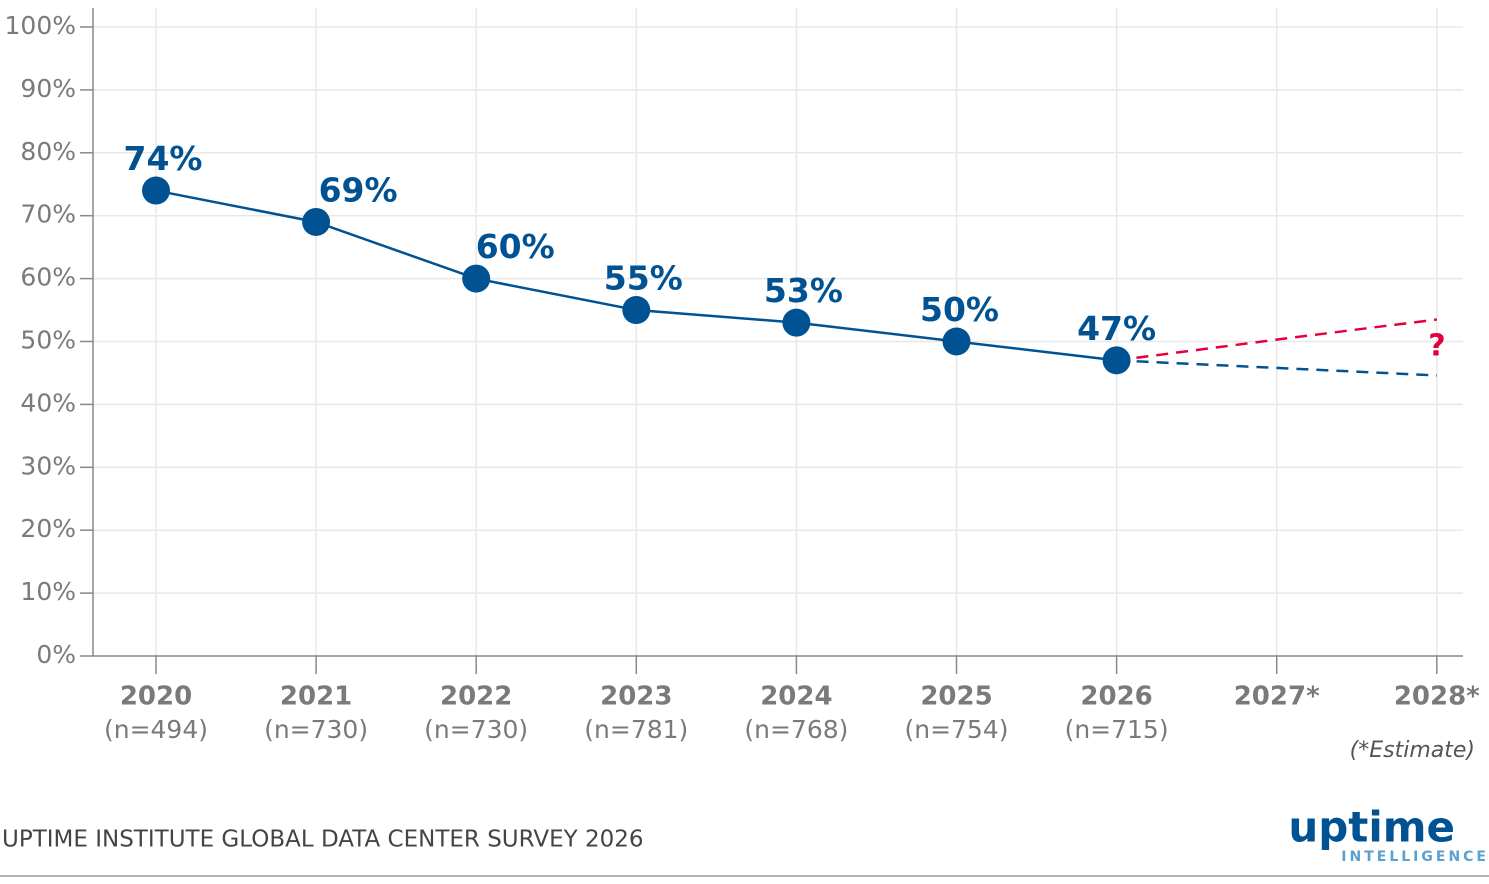  What do you see at coordinates (1412, 750) in the screenshot?
I see `estimate-note: (*Estimate)` at bounding box center [1412, 750].